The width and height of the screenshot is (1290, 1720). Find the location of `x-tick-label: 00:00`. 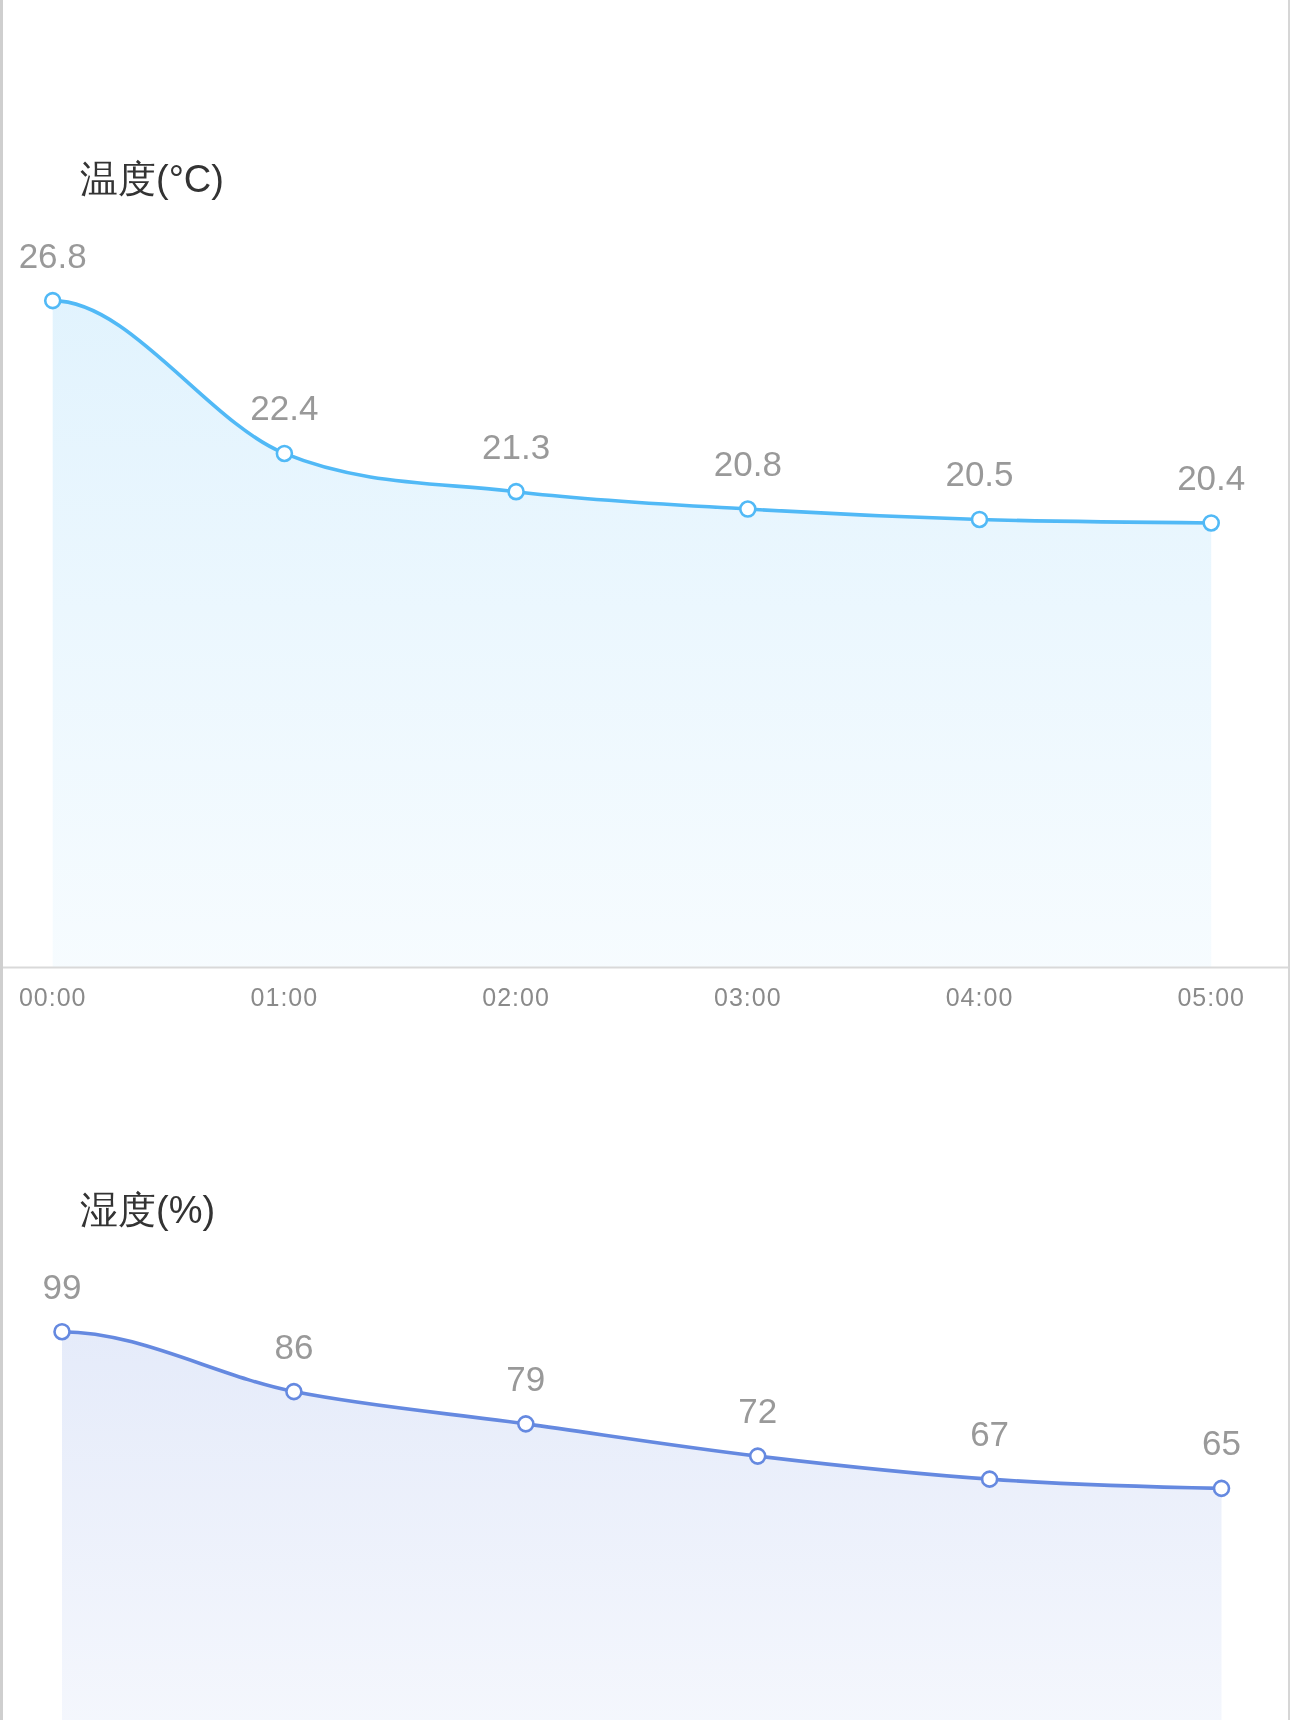

x-tick-label: 00:00 is located at coordinates (52, 996).